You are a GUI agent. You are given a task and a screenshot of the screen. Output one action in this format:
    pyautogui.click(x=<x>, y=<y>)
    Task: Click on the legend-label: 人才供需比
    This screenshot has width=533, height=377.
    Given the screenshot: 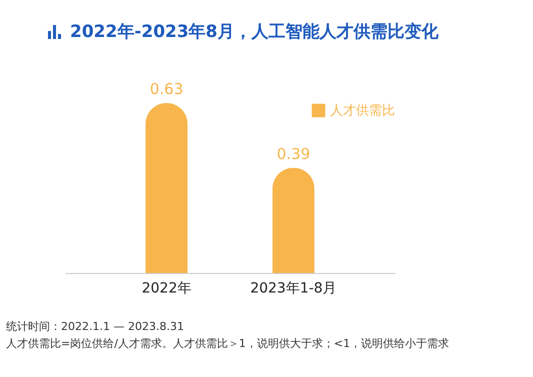 What is the action you would take?
    pyautogui.click(x=362, y=111)
    